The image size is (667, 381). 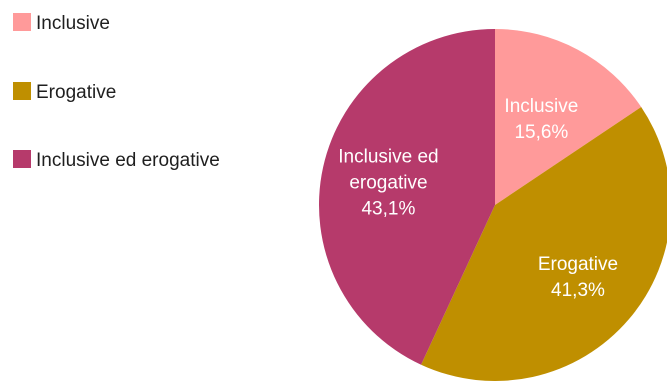 I want to click on legend-label-inclusive: Inclusive, so click(x=73, y=23).